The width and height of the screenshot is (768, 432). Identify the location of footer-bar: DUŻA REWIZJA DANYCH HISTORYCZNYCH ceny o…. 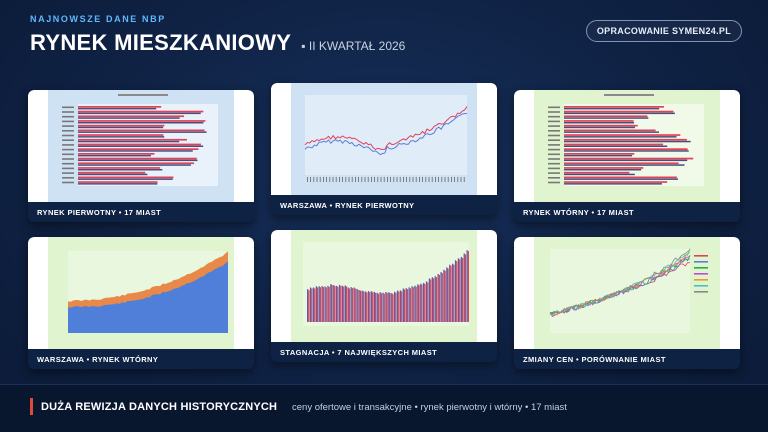
(384, 408).